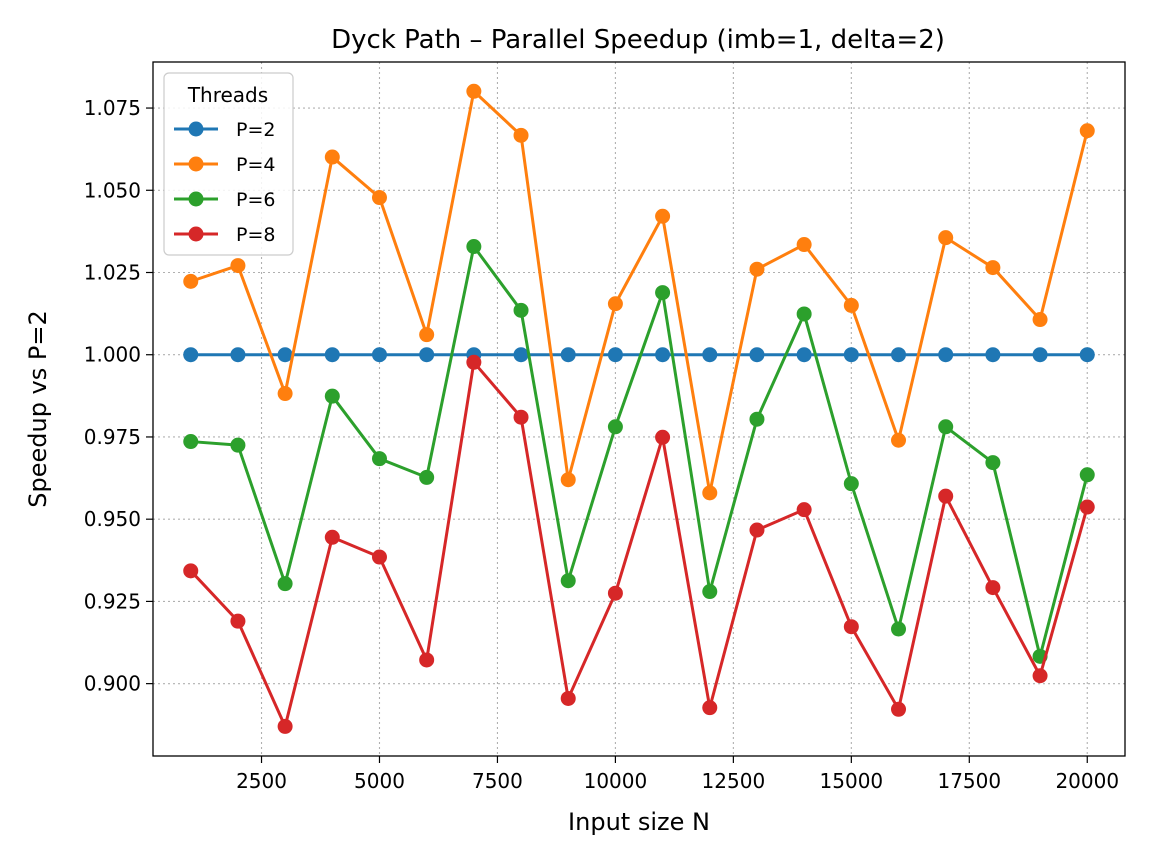 The width and height of the screenshot is (1152, 864). Describe the element at coordinates (38, 409) in the screenshot. I see `y-axis-label: Speedup vs P=2` at that location.